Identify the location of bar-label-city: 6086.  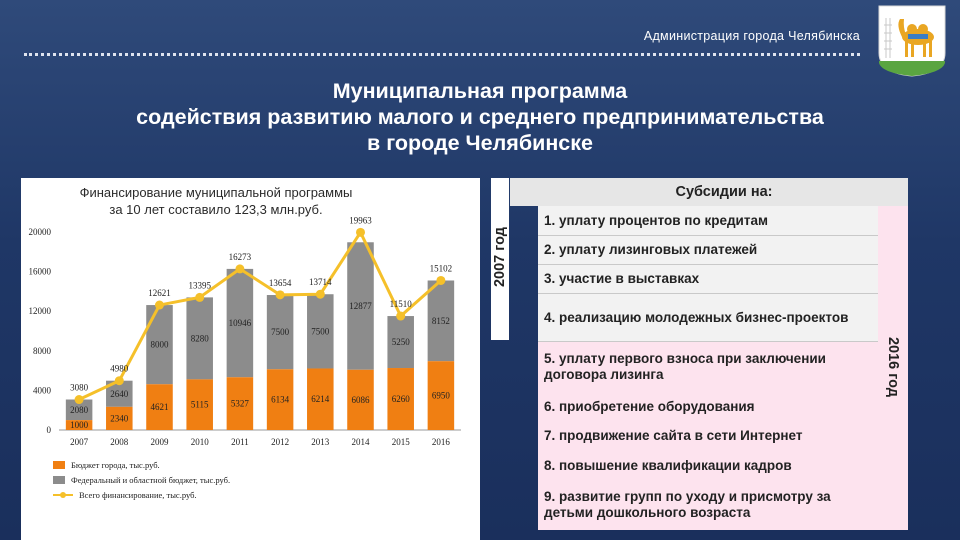
(361, 400).